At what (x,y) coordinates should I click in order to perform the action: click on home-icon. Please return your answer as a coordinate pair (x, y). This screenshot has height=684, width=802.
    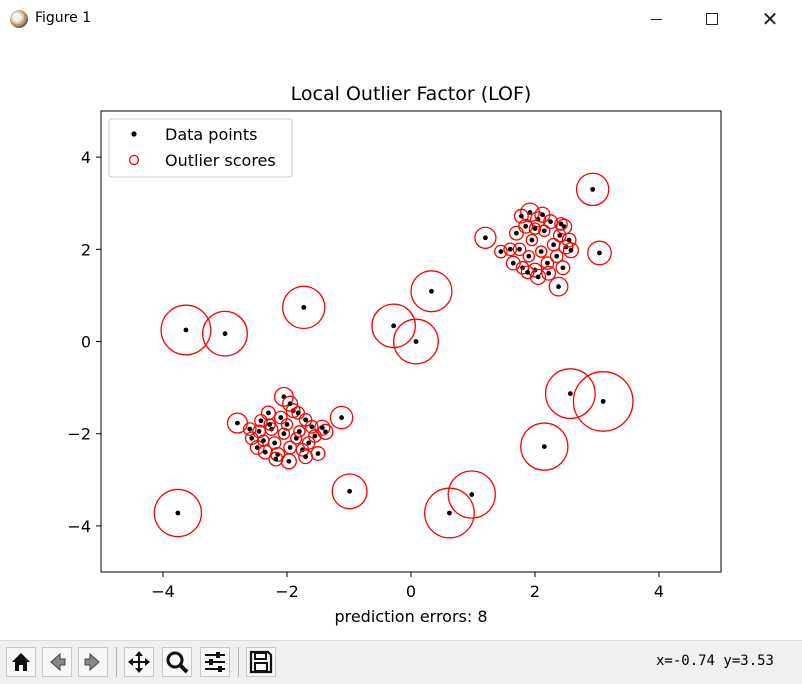
    Looking at the image, I should click on (21, 662).